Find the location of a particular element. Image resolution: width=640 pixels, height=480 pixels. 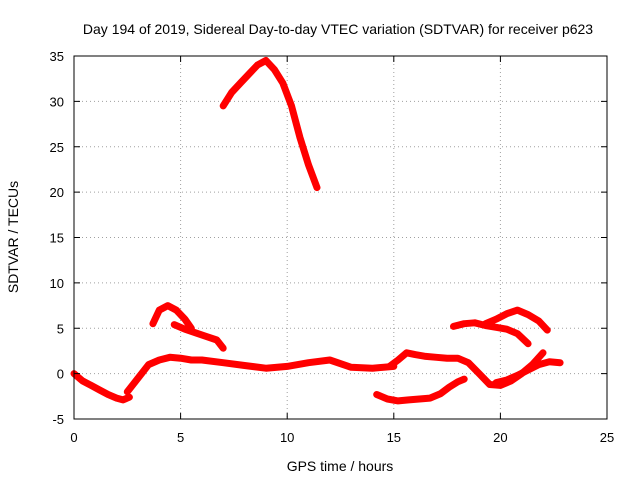

y-tick-label: 5 is located at coordinates (60, 328).